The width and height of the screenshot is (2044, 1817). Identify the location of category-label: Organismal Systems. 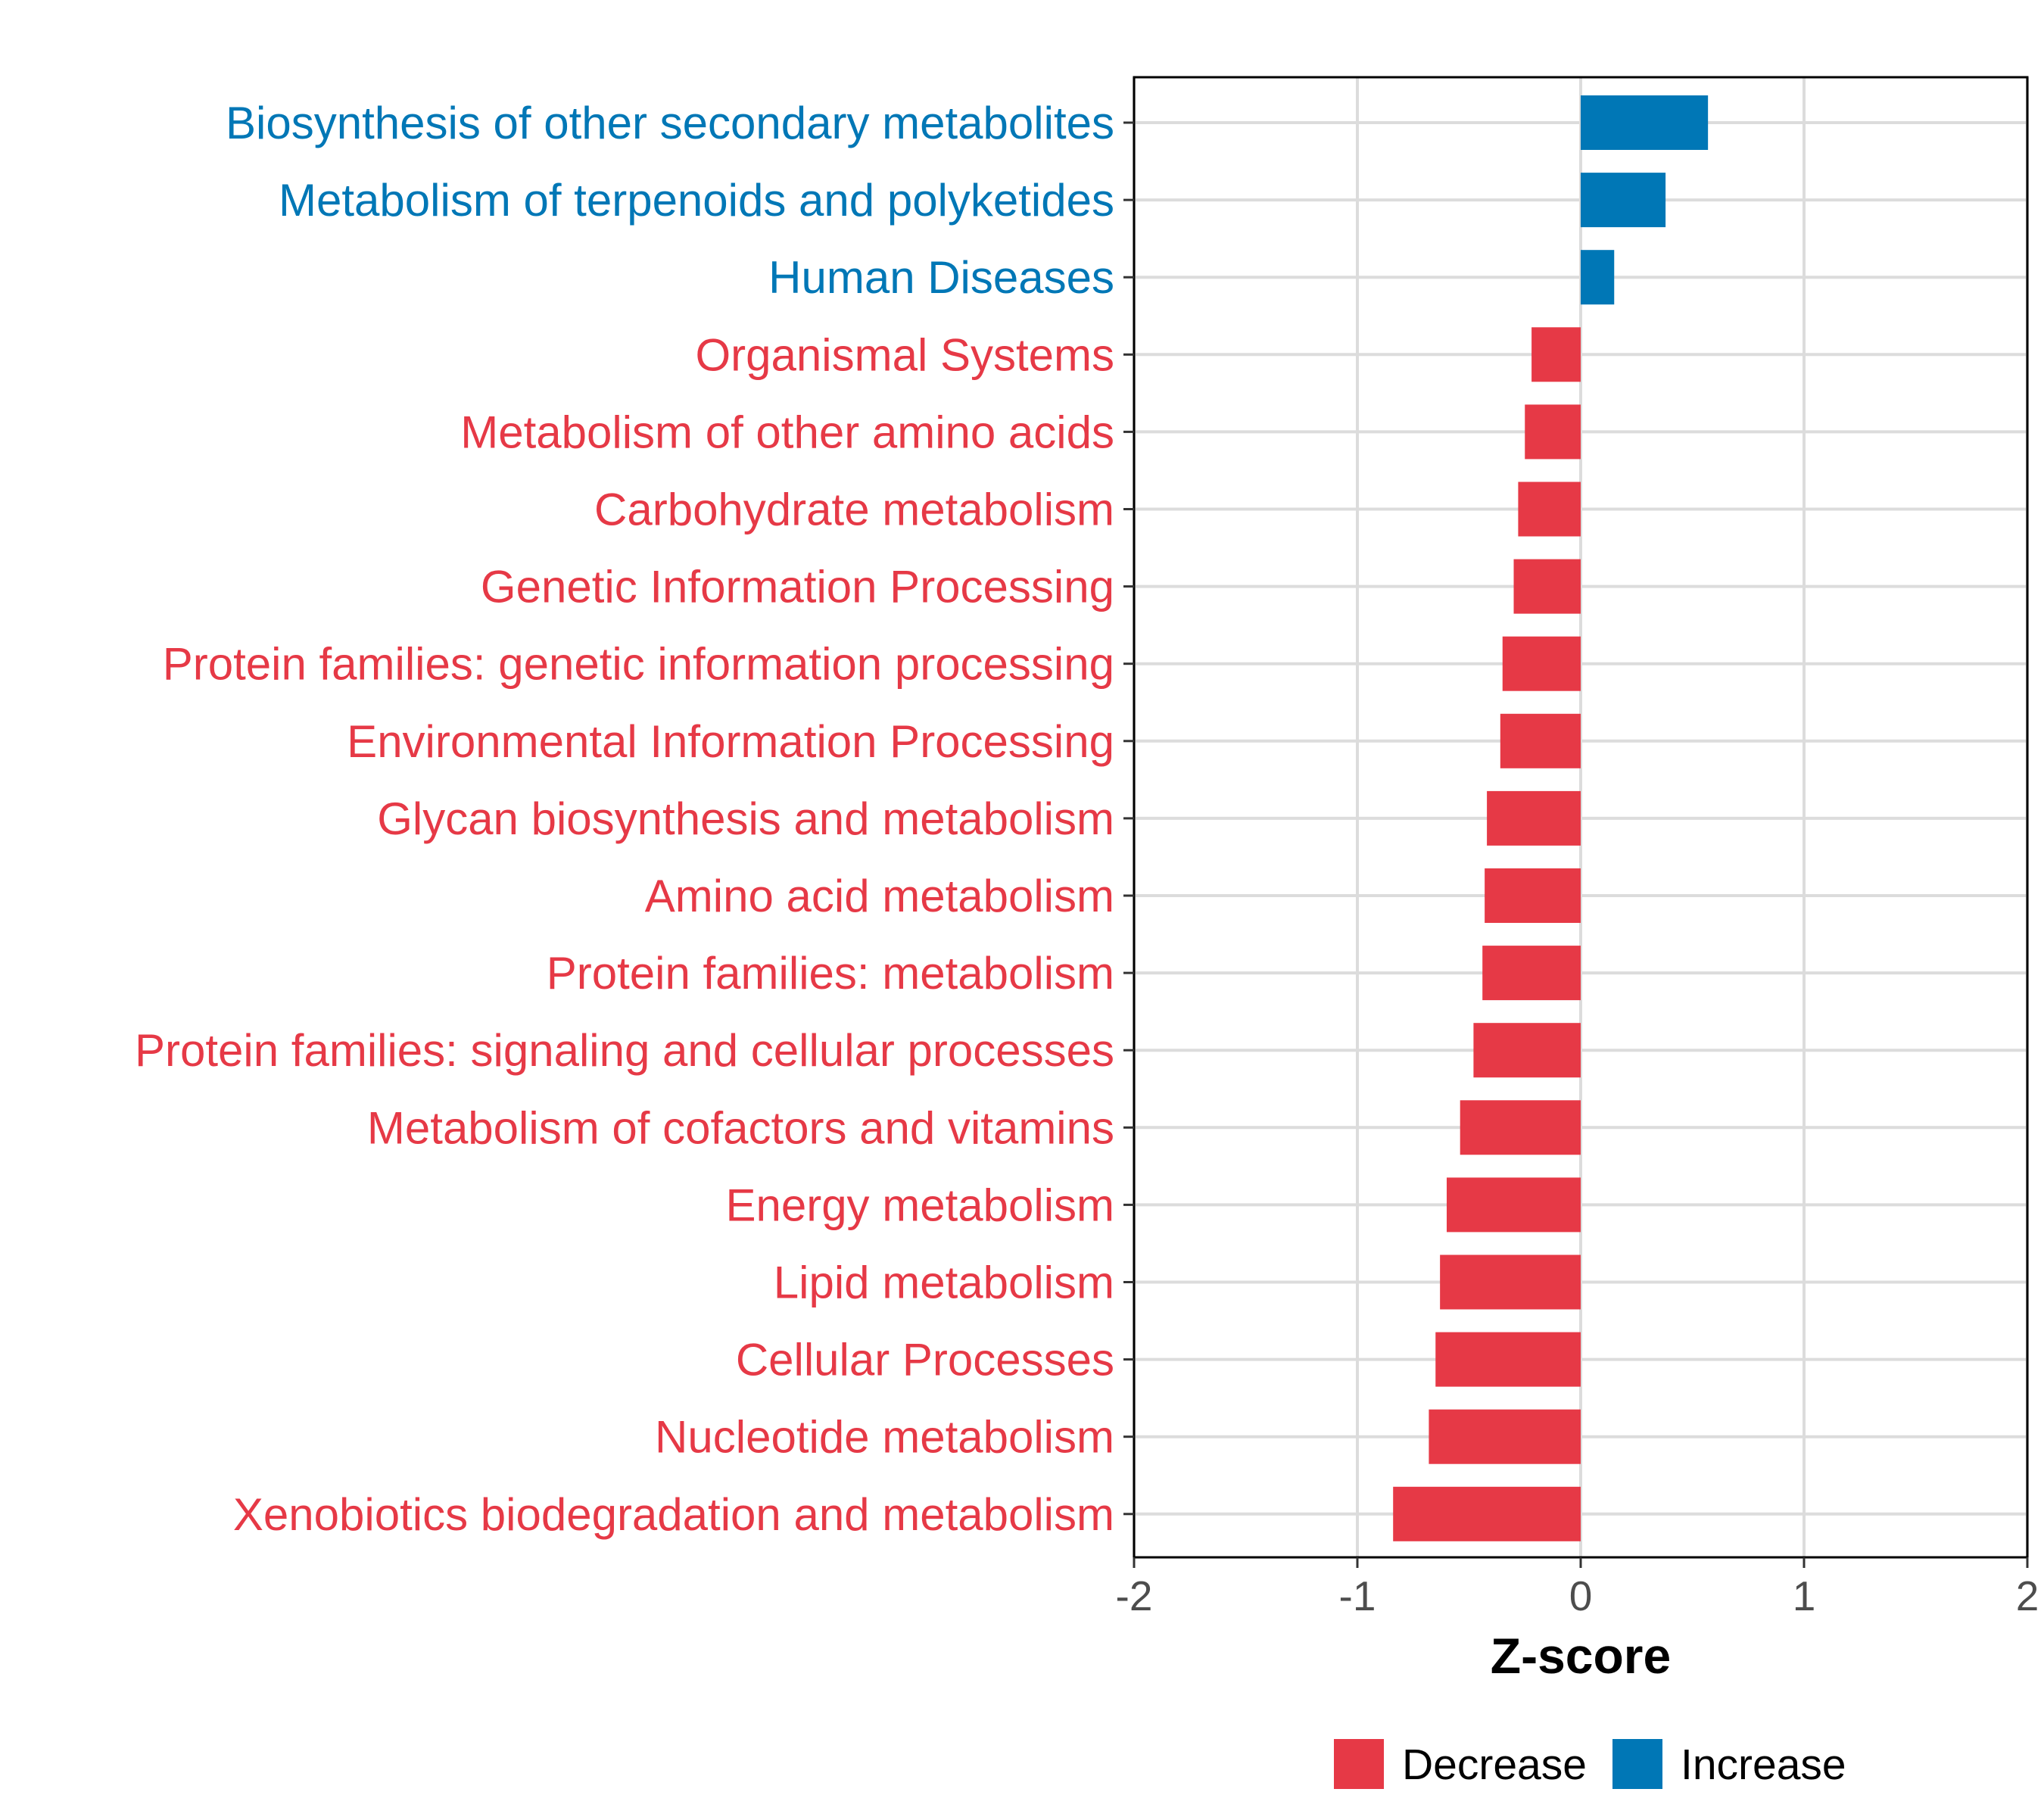
(905, 354).